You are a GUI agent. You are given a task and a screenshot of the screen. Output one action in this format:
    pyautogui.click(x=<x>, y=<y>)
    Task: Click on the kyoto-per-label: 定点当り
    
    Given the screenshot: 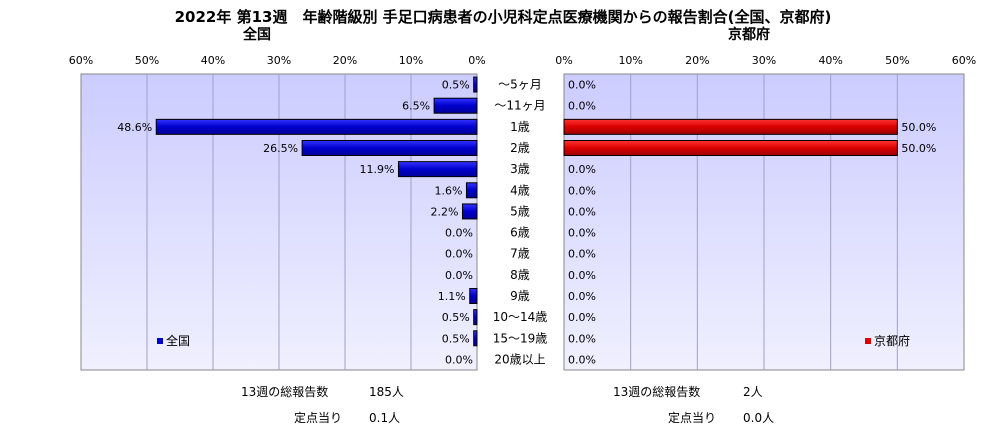 What is the action you would take?
    pyautogui.click(x=692, y=418)
    